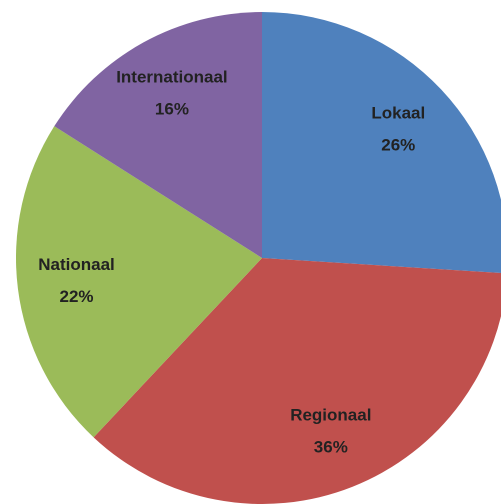 The width and height of the screenshot is (501, 504). What do you see at coordinates (171, 77) in the screenshot?
I see `slice-label: Internationaal` at bounding box center [171, 77].